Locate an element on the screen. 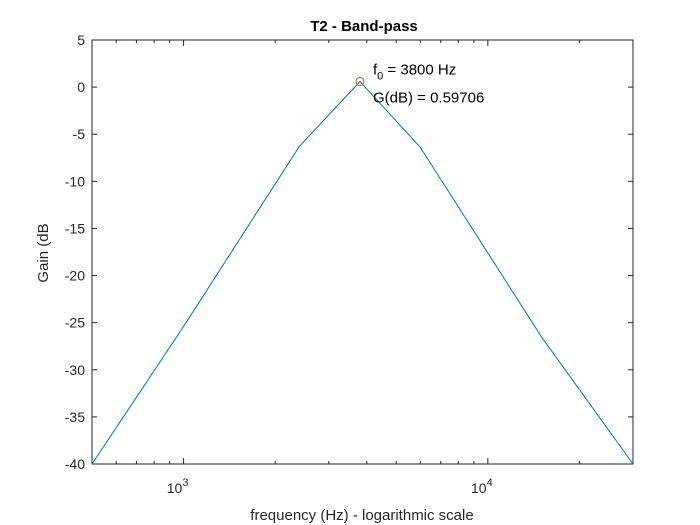  y-tick-label: -35 is located at coordinates (75, 417).